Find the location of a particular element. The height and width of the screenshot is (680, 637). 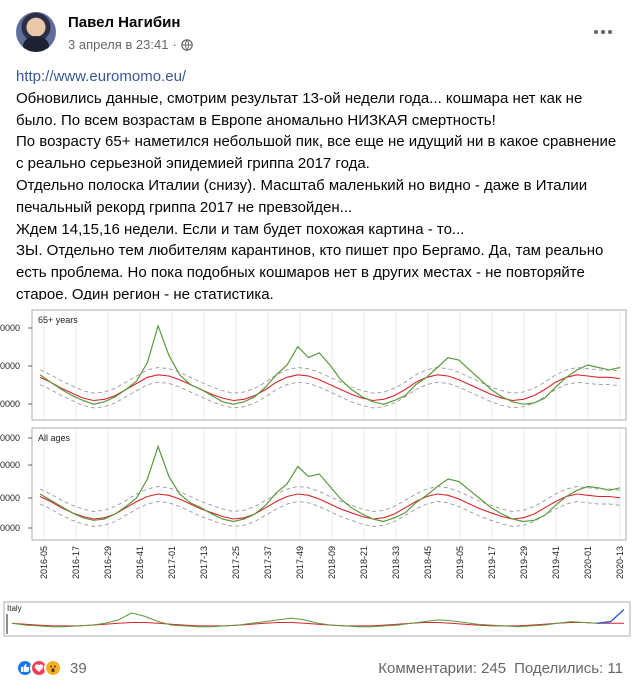

post-meta: 3 апреля в 23:41 · is located at coordinates (130, 44).